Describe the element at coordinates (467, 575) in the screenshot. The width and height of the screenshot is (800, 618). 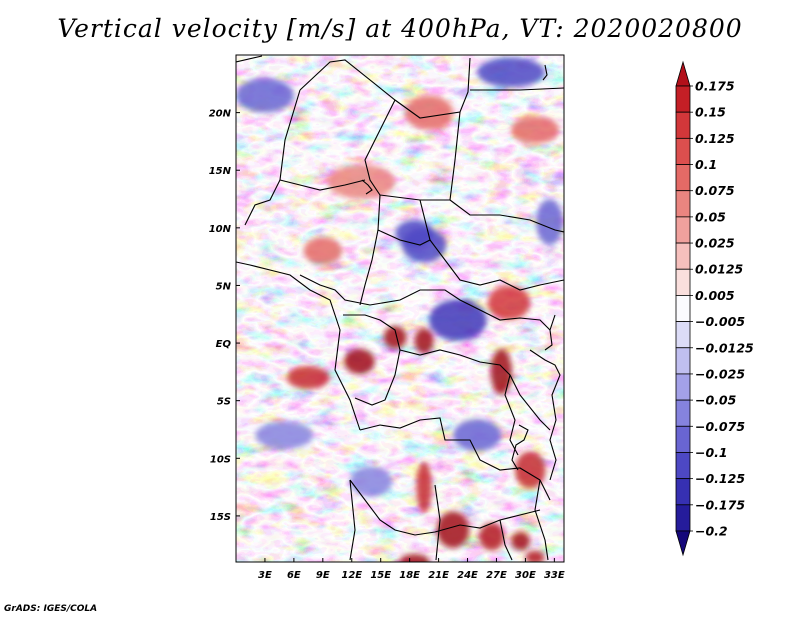
I see `x-tick-label: 24E` at that location.